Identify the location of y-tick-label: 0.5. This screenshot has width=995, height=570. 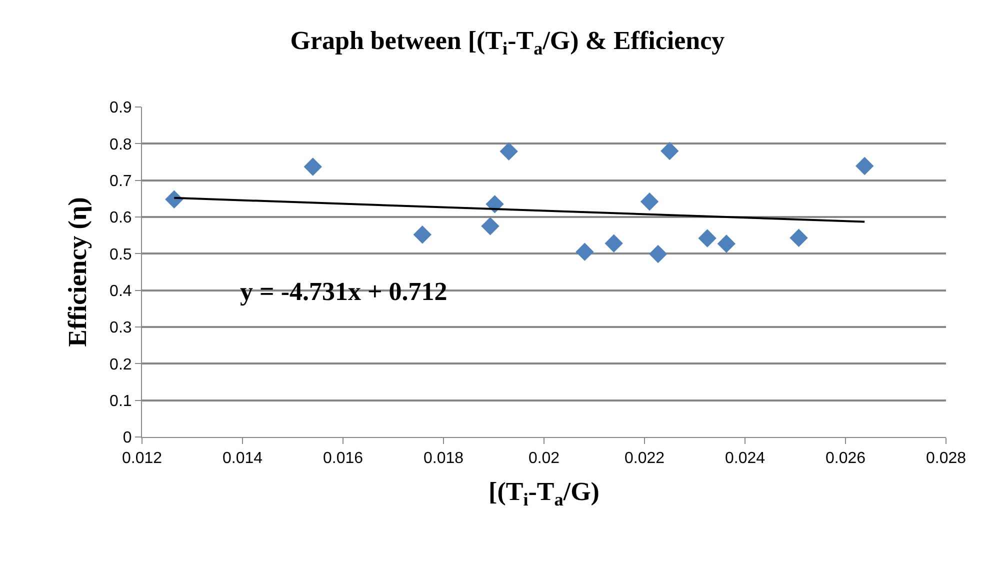
(121, 255).